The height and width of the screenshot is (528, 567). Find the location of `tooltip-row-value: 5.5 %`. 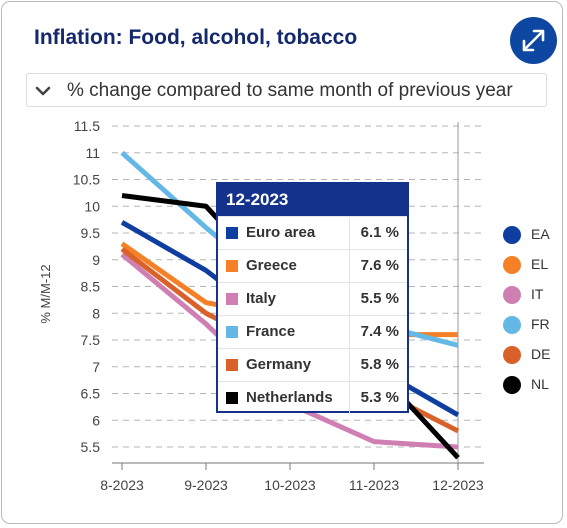

tooltip-row-value: 5.5 % is located at coordinates (379, 298).